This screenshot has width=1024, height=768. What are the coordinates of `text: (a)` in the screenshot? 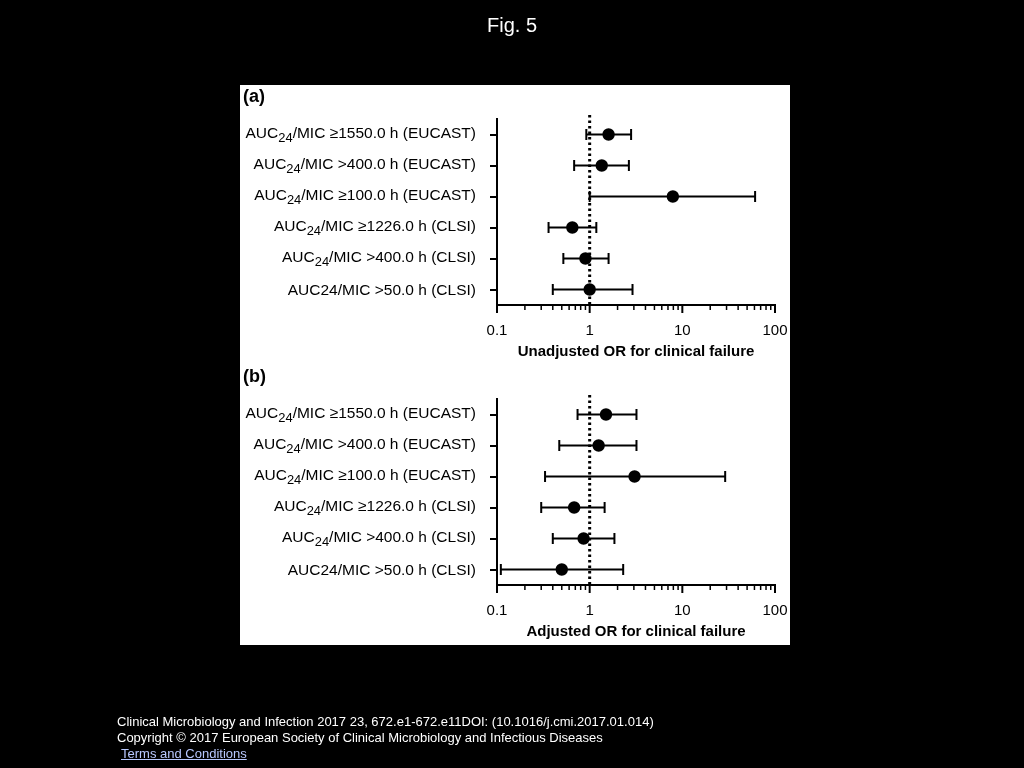 It's located at (254, 95).